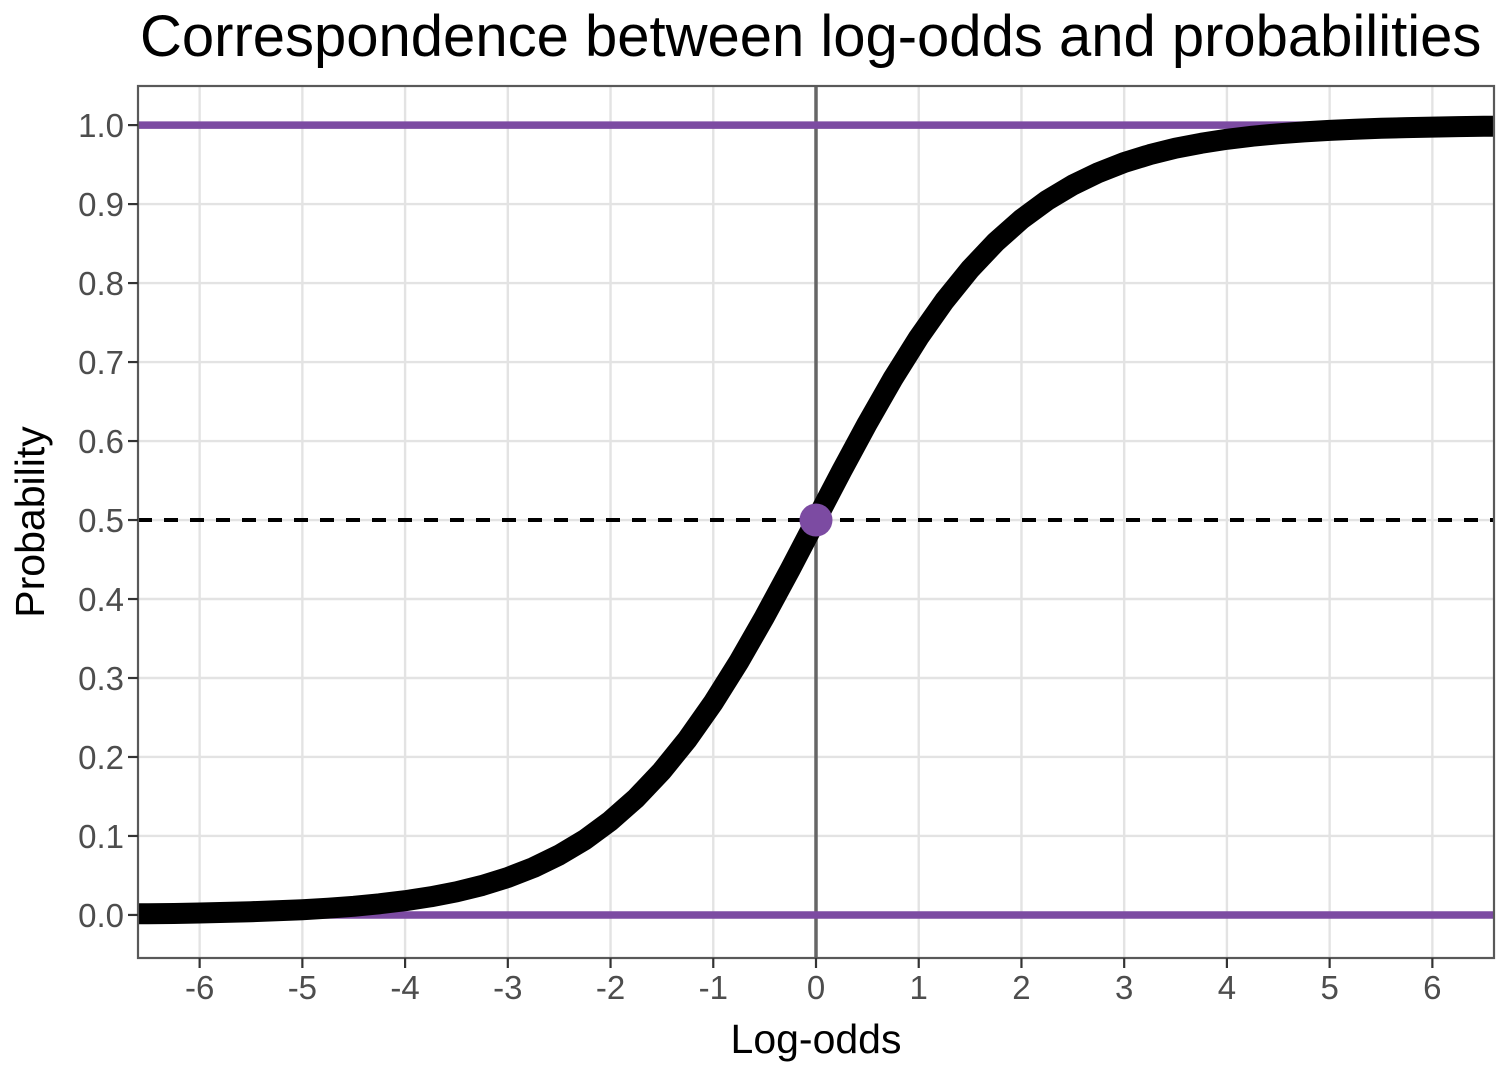 This screenshot has width=1512, height=1080. What do you see at coordinates (101, 836) in the screenshot?
I see `y-tick-label: 0.1` at bounding box center [101, 836].